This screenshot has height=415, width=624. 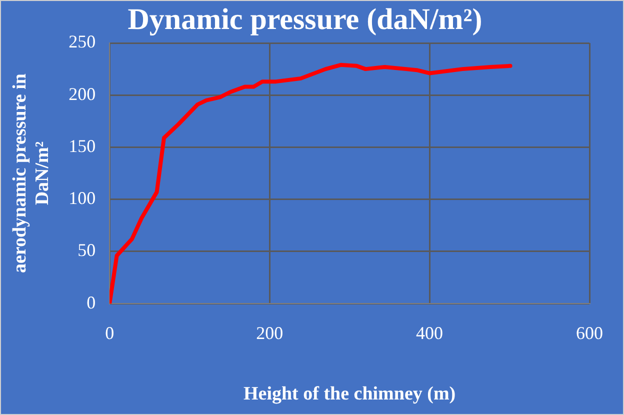 I want to click on y-tick-label: 100, so click(x=82, y=198).